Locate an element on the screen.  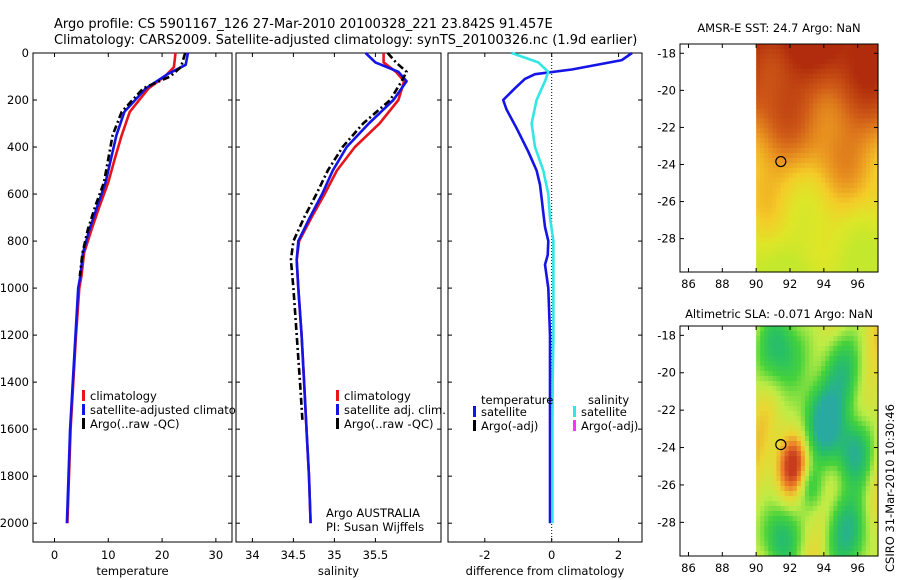
heatmap-cells is located at coordinates (817, 158).